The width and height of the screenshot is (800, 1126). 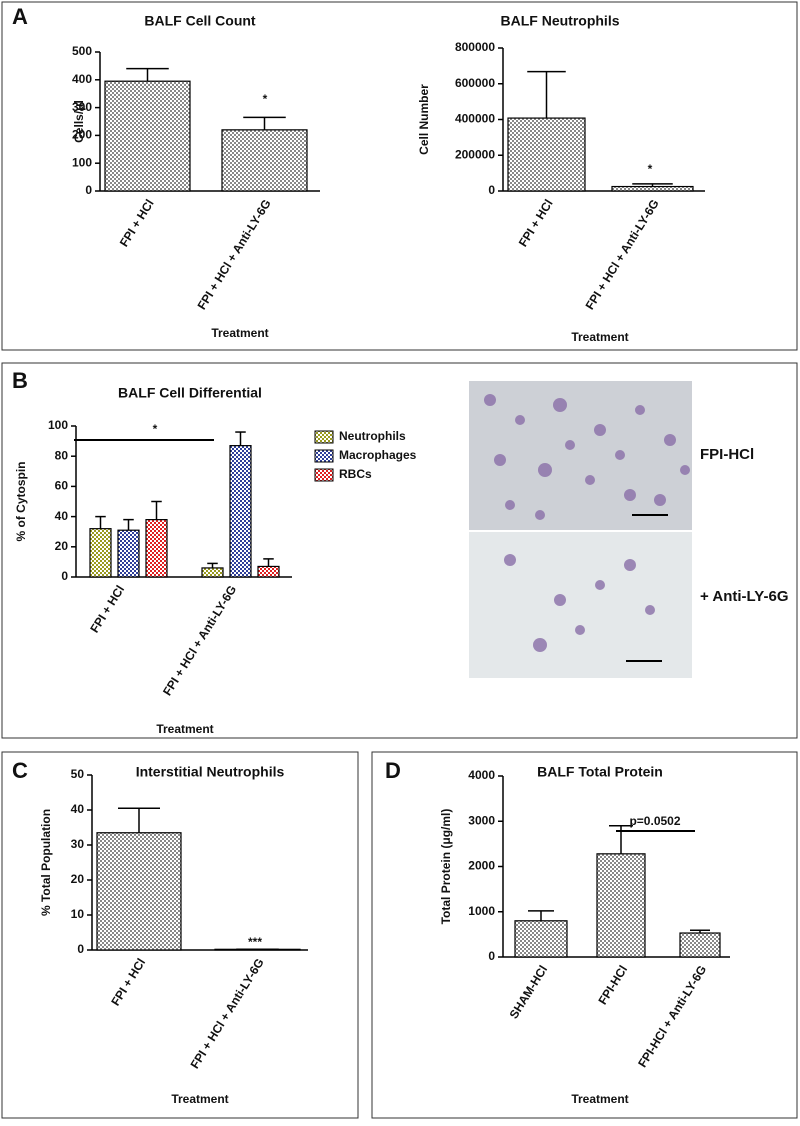 What do you see at coordinates (612, 985) in the screenshot?
I see `x-tick-label: FPI-HCl` at bounding box center [612, 985].